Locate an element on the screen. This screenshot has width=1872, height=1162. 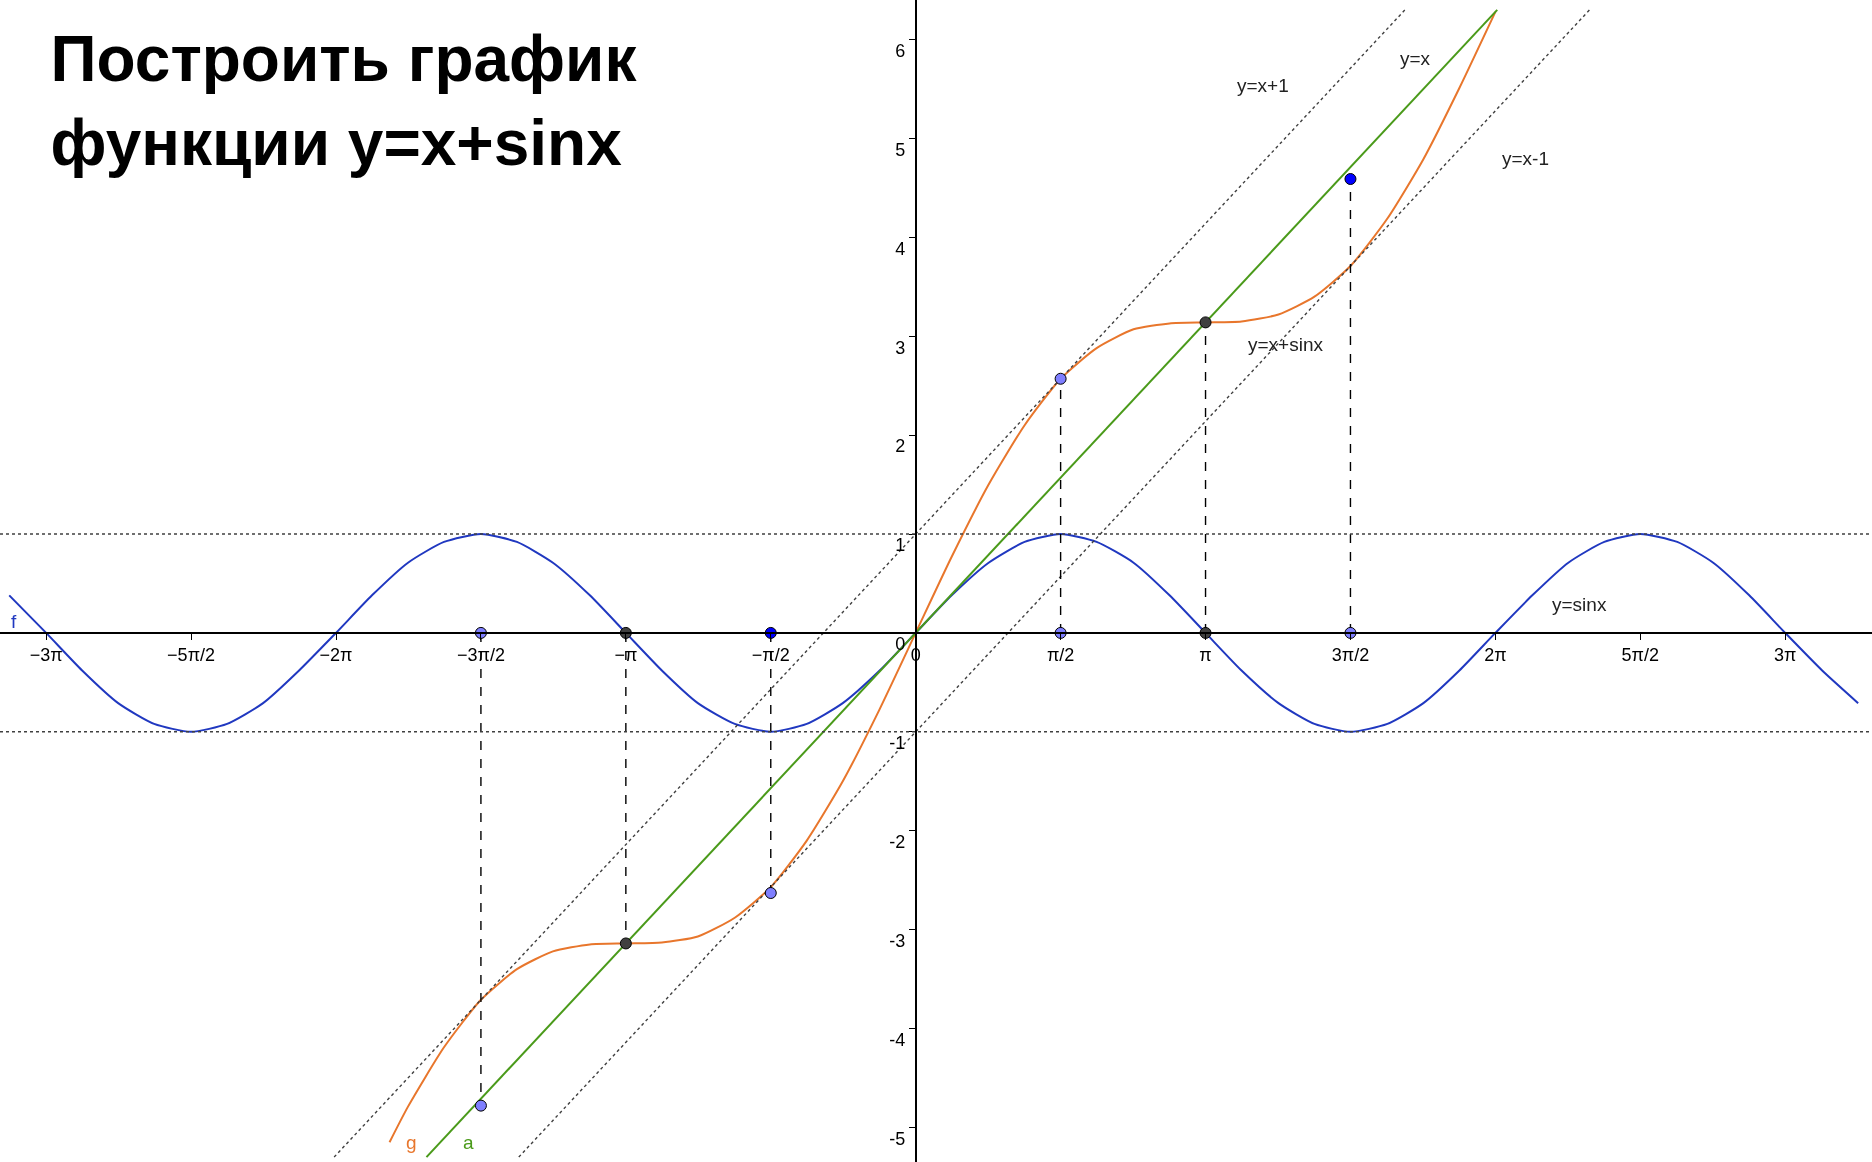
x-tick-label: −5π/2 is located at coordinates (191, 655).